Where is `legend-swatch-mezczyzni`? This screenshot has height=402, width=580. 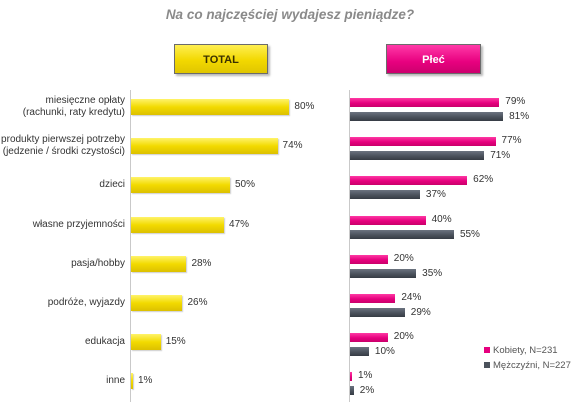 legend-swatch-mezczyzni is located at coordinates (487, 365).